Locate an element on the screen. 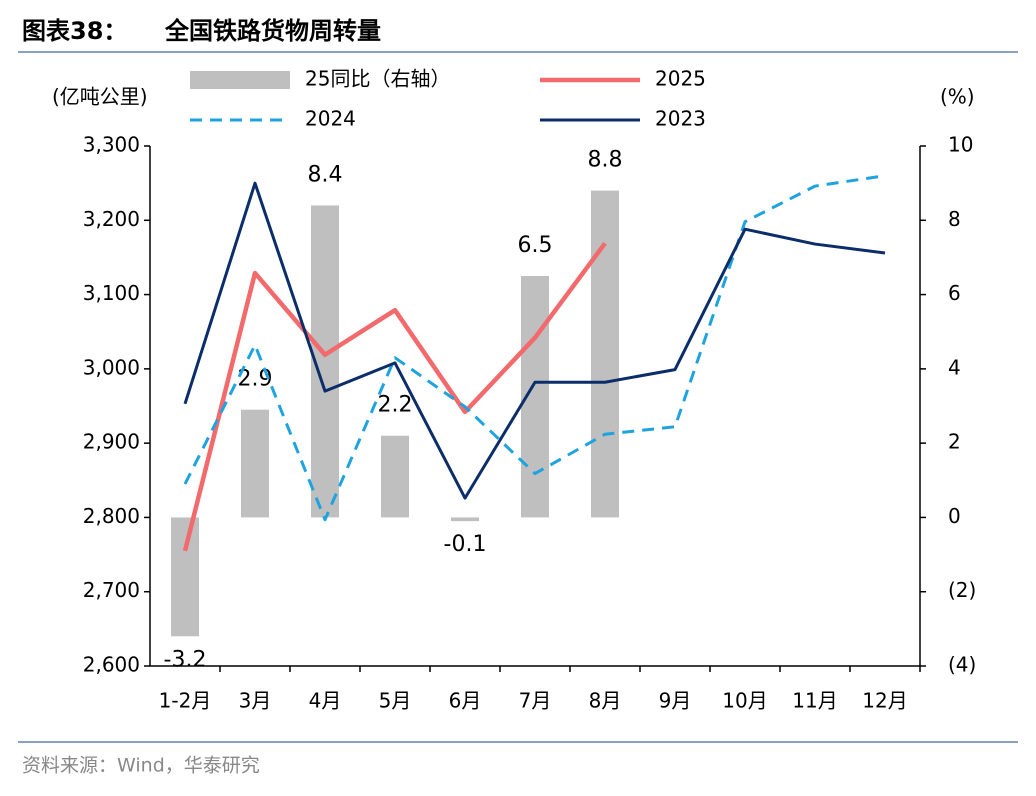  legend-label: 2023 is located at coordinates (680, 119).